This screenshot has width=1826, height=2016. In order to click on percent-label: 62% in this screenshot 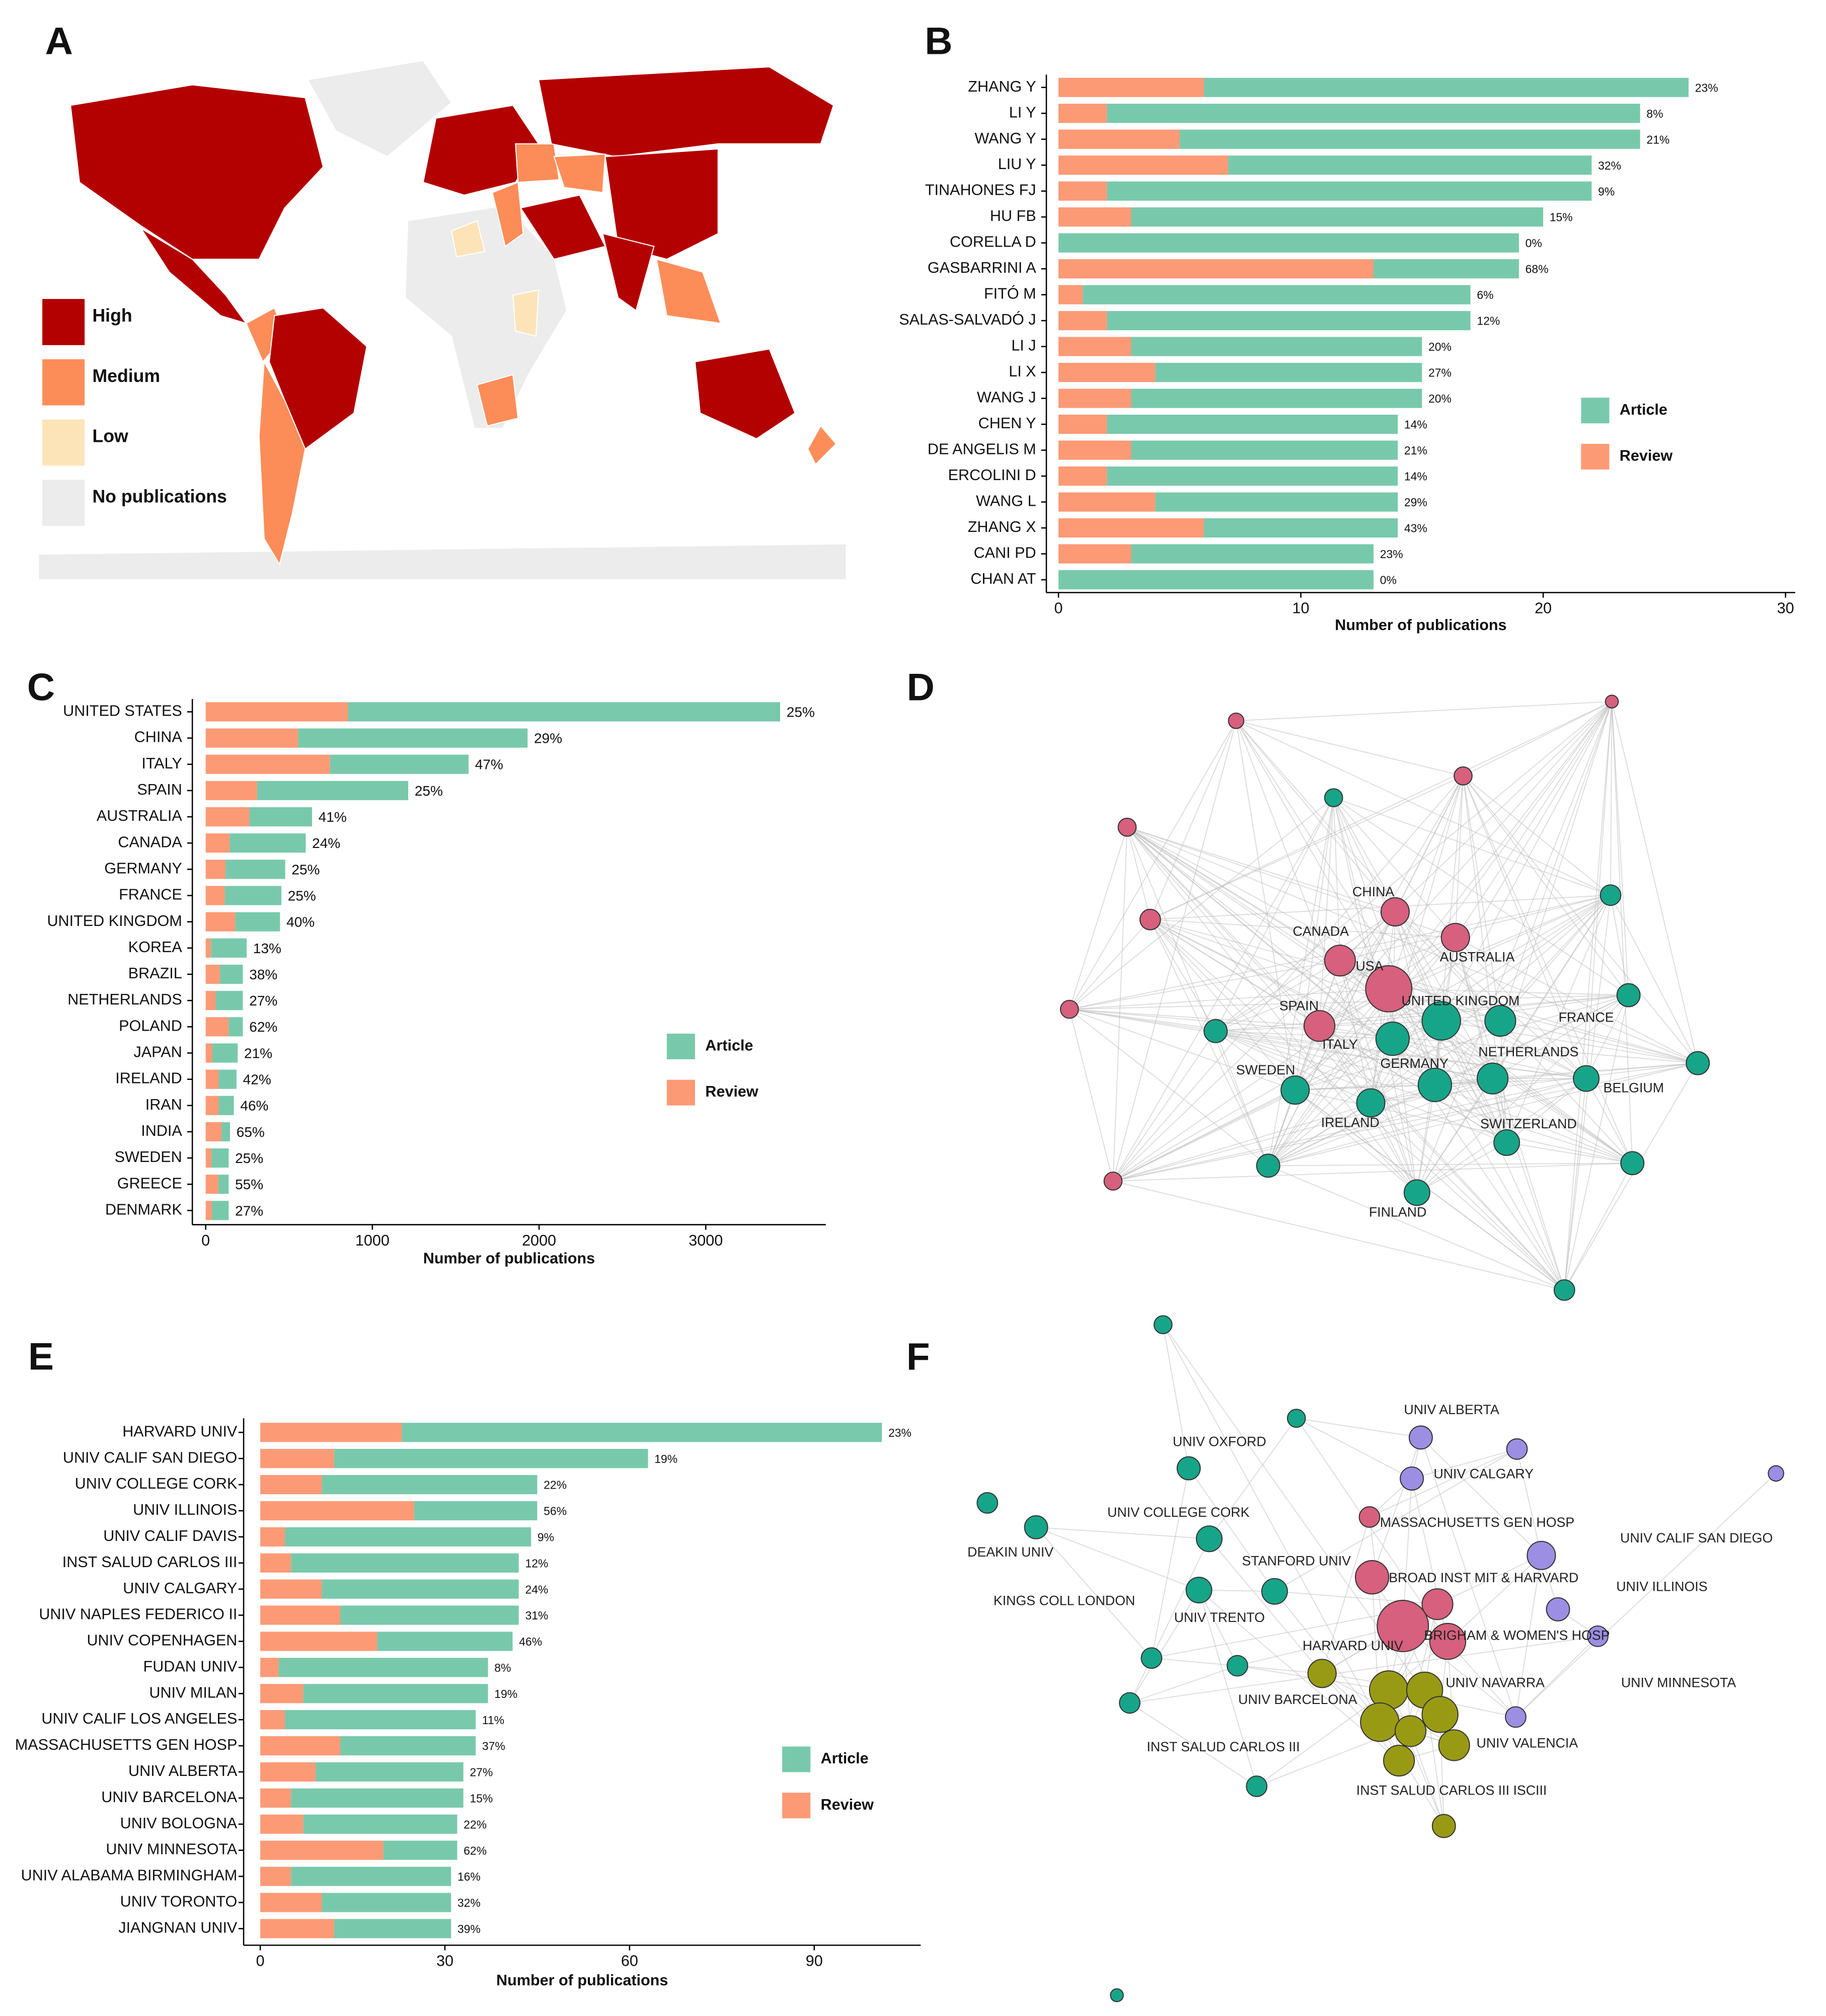, I will do `click(263, 1027)`.